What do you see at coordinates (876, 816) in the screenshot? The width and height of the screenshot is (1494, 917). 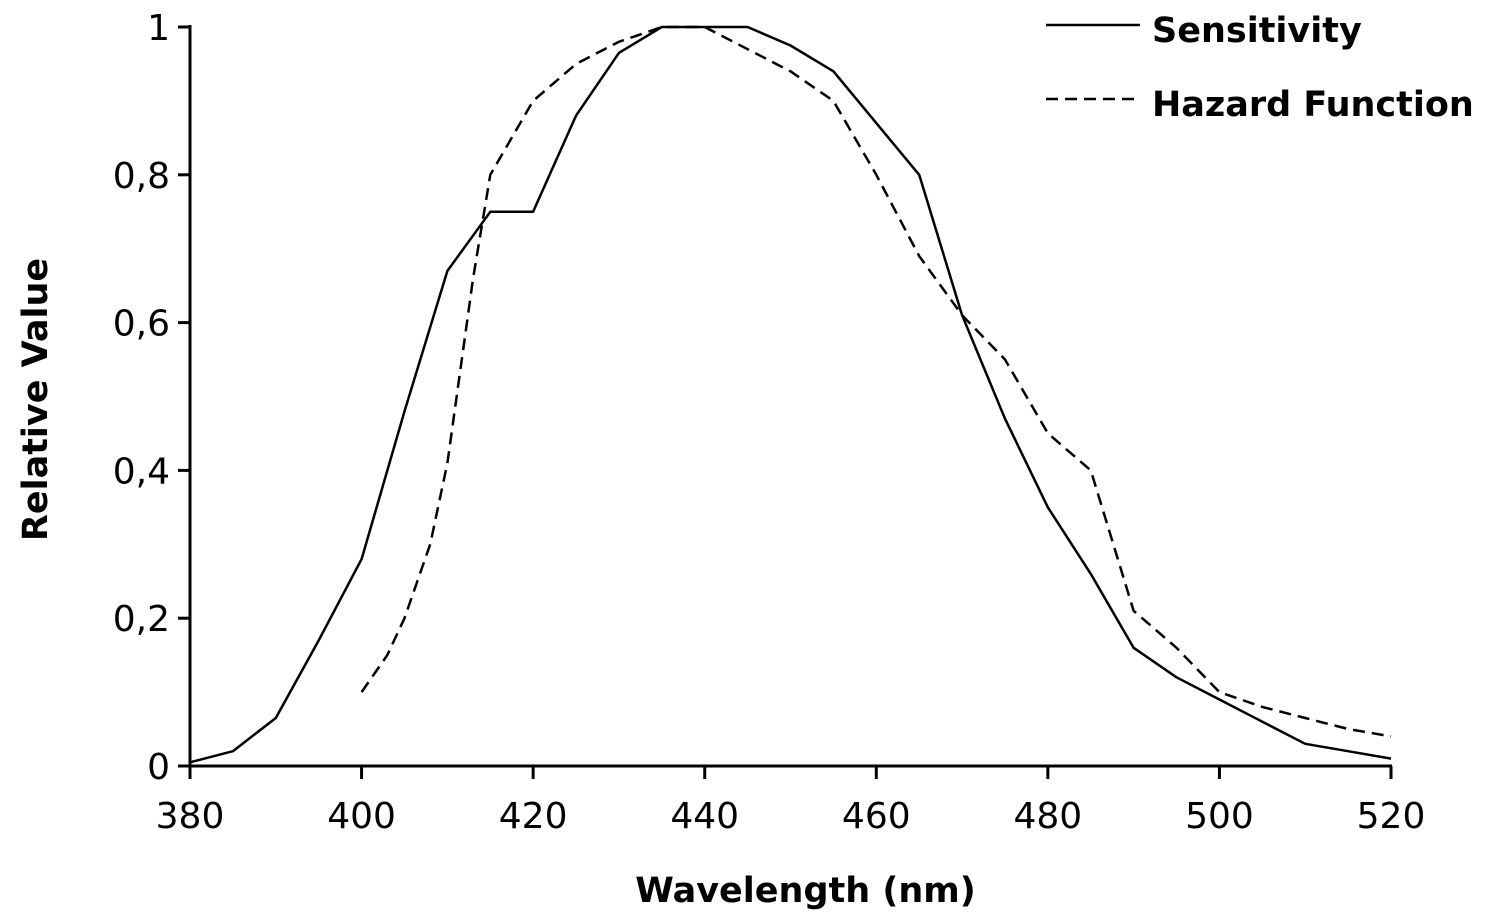 I see `x-tick-label: 460` at bounding box center [876, 816].